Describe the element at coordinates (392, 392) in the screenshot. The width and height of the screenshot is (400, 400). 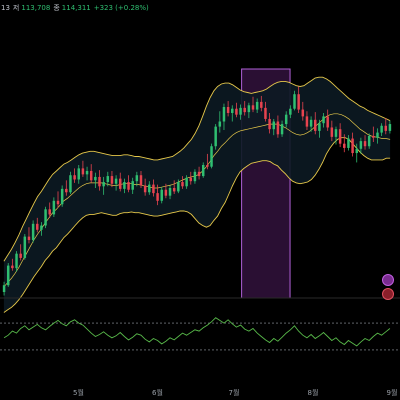
I see `x-tick-label: 9월` at that location.